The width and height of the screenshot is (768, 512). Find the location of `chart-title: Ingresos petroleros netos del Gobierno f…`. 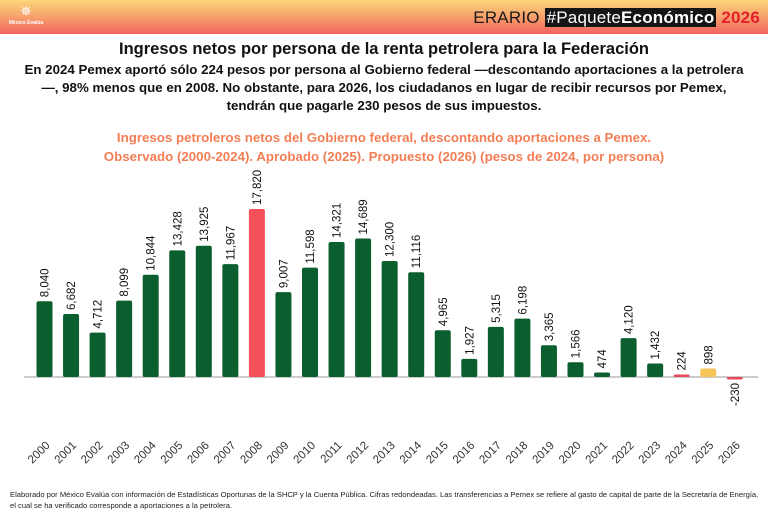

chart-title: Ingresos petroleros netos del Gobierno f… is located at coordinates (384, 137).